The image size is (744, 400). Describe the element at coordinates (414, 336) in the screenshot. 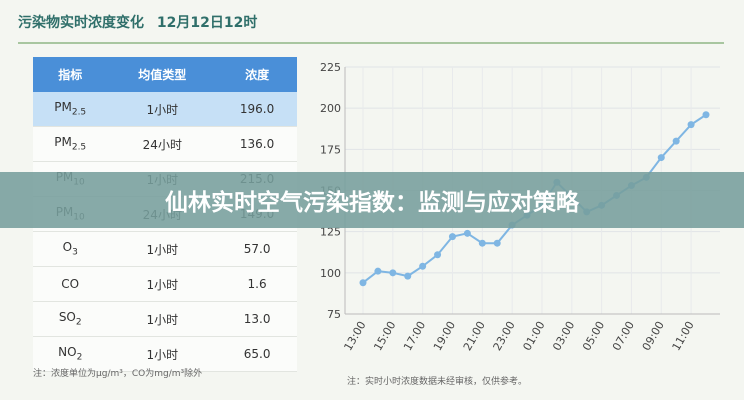

I see `x-tick-label: 17:00` at that location.